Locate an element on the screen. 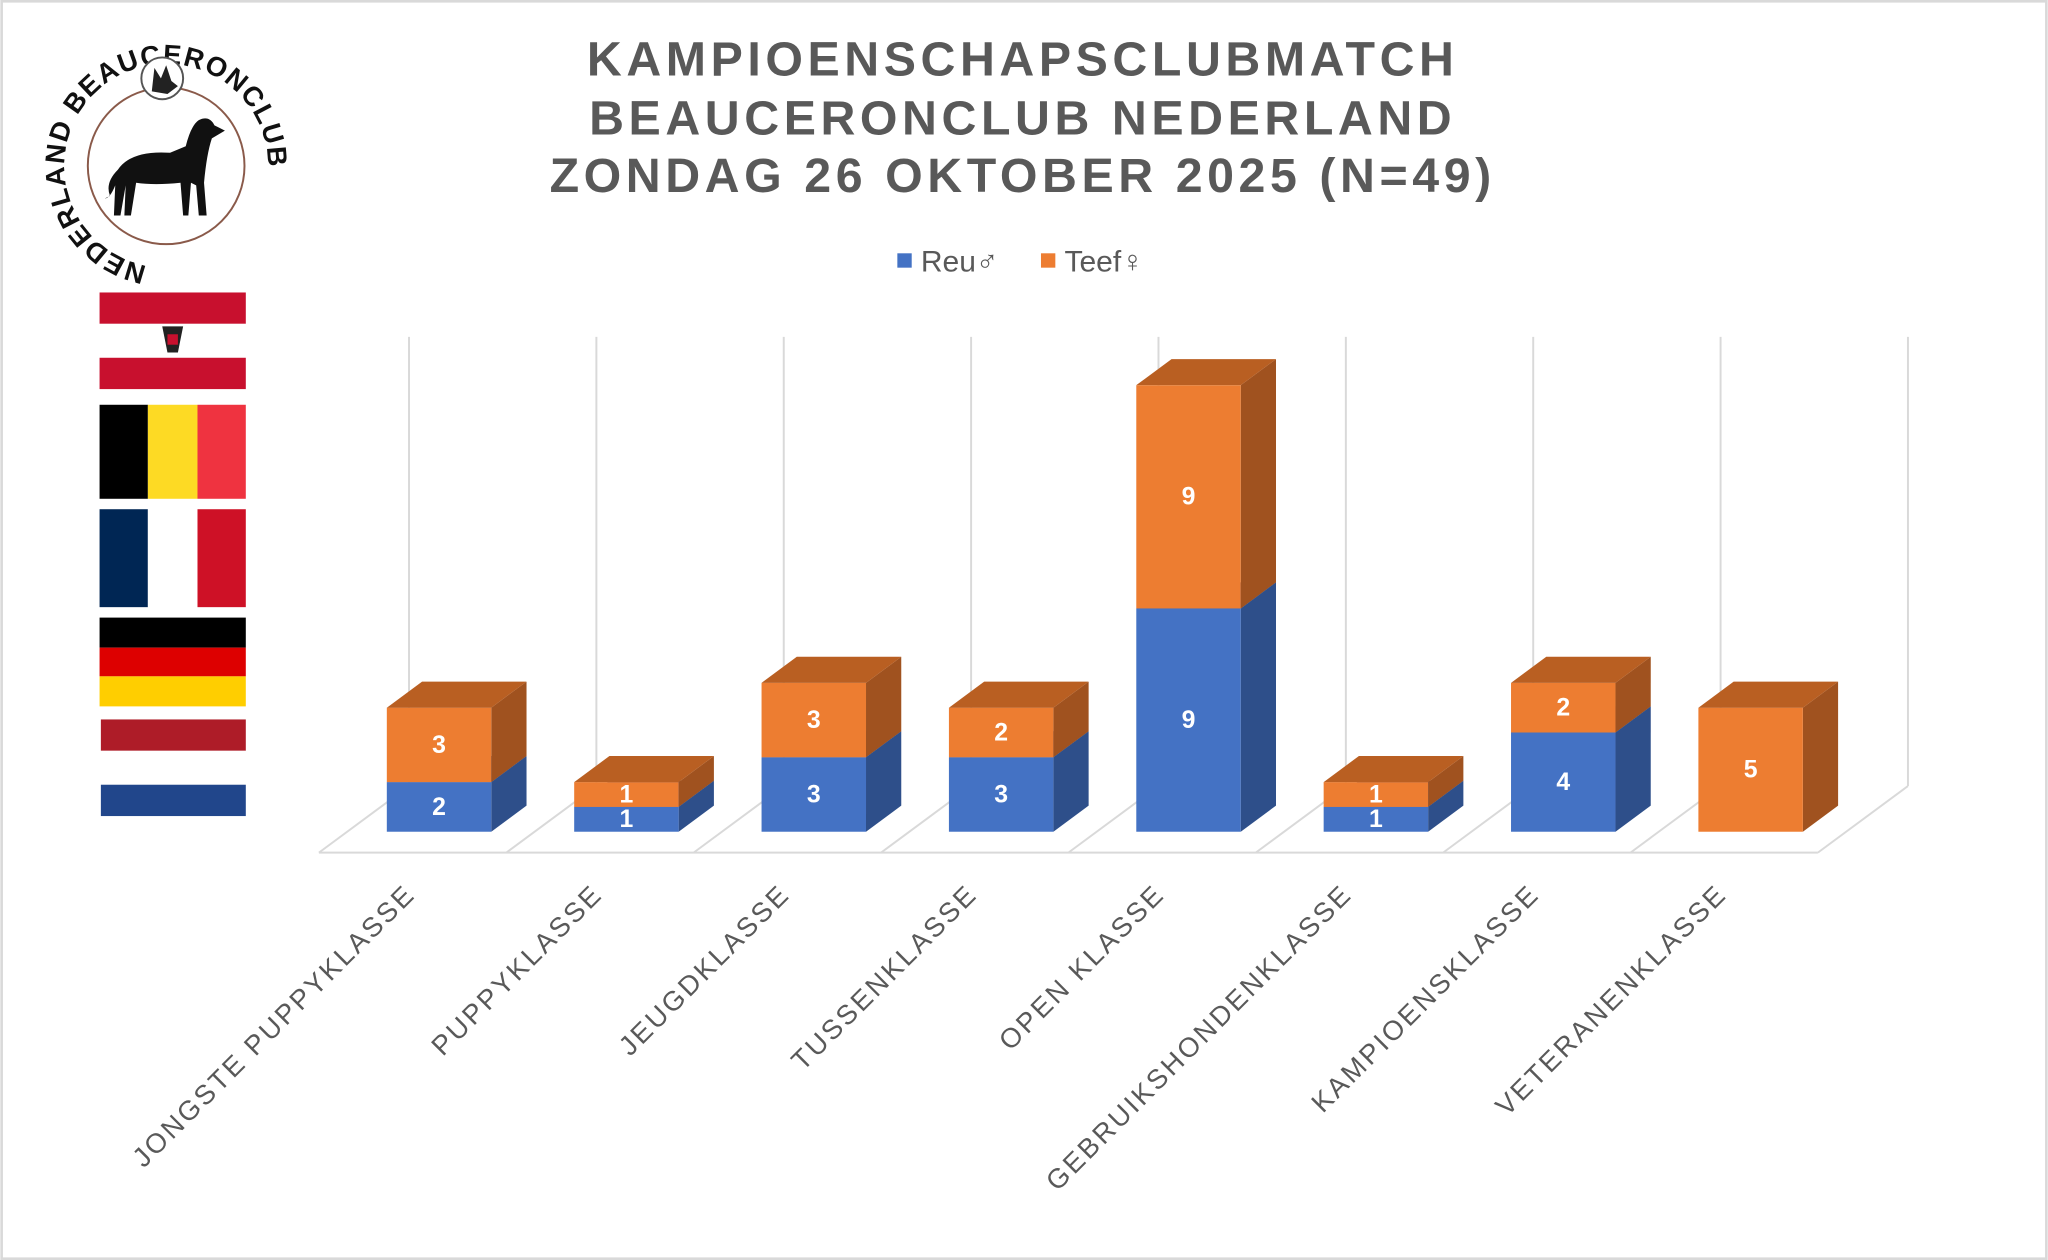 Image resolution: width=2048 pixels, height=1260 pixels. data-label: 4 is located at coordinates (1563, 782).